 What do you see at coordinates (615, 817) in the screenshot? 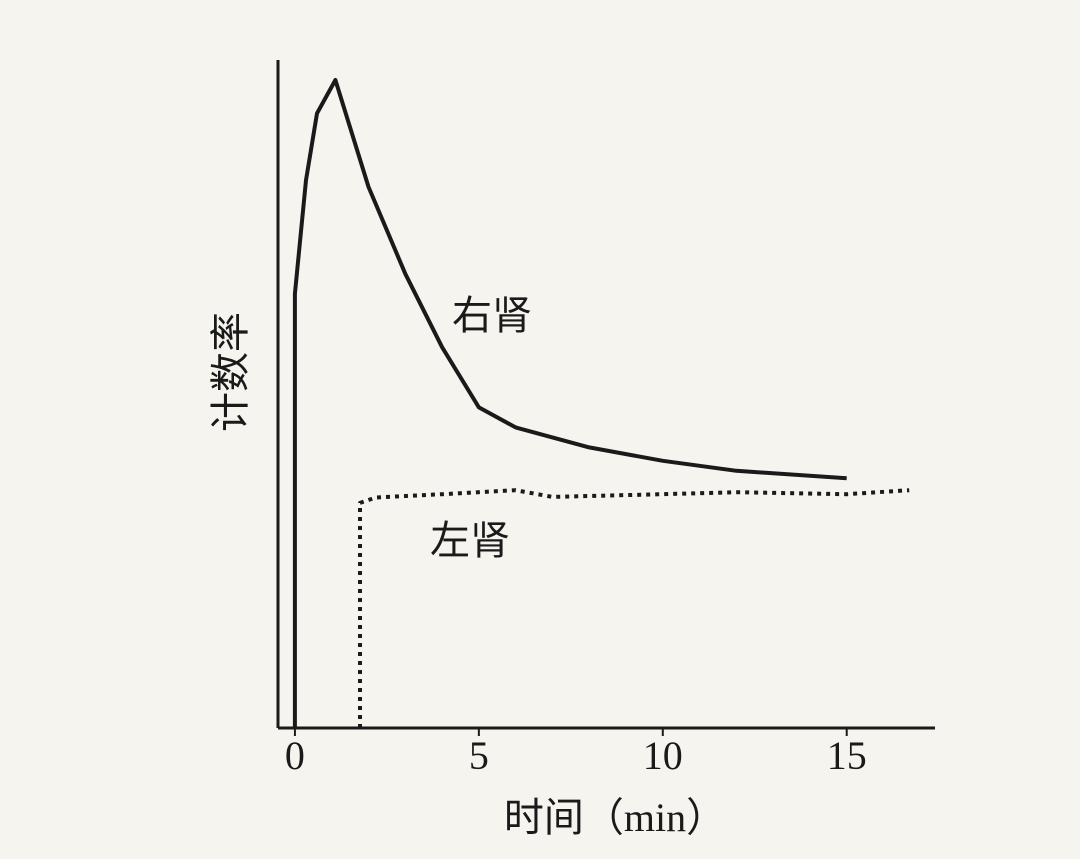
I see `x-axis-label: 时间（min）` at bounding box center [615, 817].